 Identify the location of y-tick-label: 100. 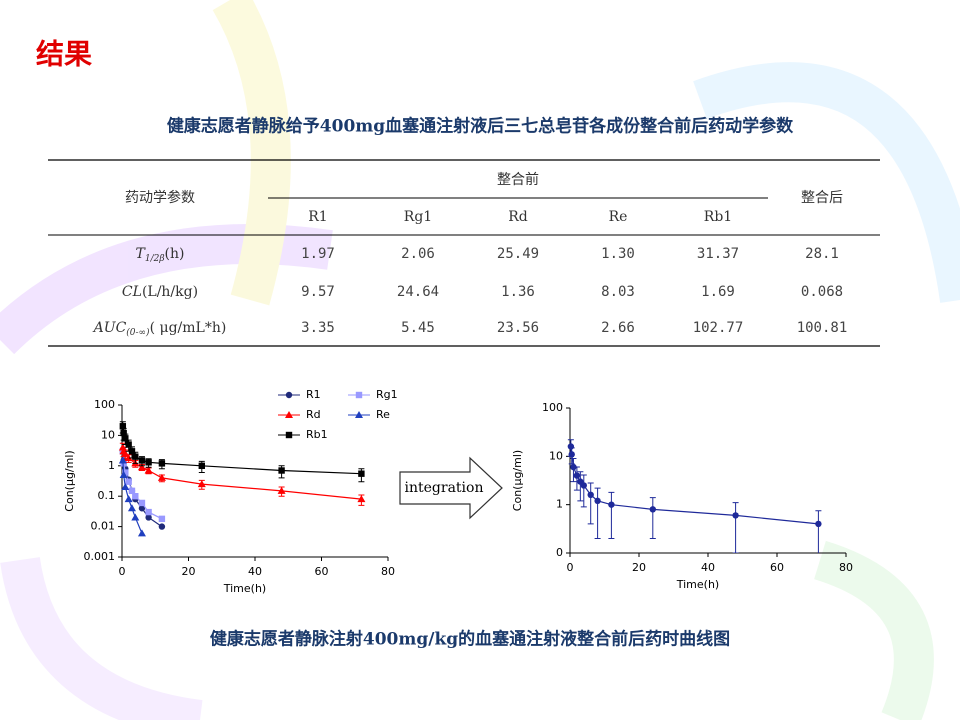
(552, 407).